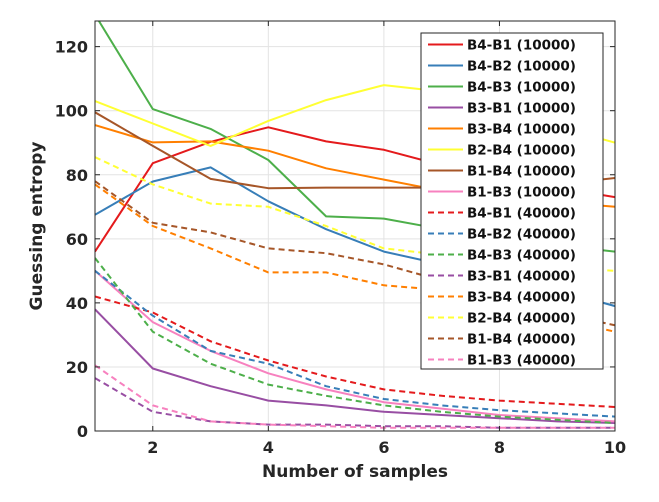  I want to click on legend-entry-label: B4-B2 (10000), so click(521, 67).